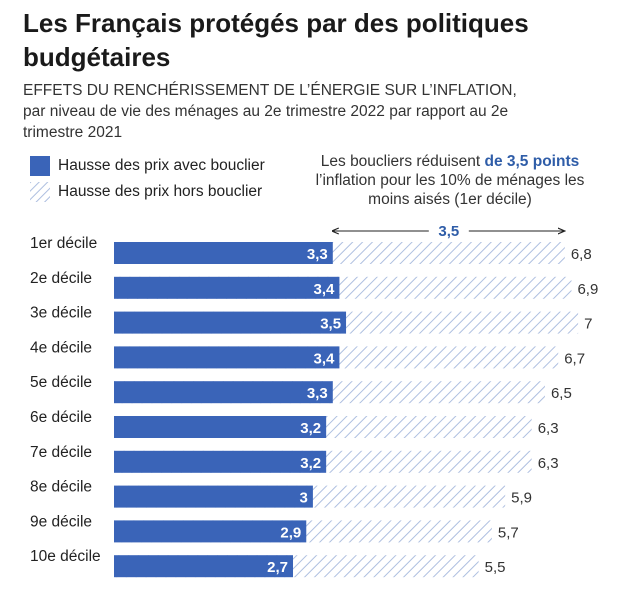 This screenshot has height=591, width=625. What do you see at coordinates (61, 417) in the screenshot?
I see `category-label: 6e décile` at bounding box center [61, 417].